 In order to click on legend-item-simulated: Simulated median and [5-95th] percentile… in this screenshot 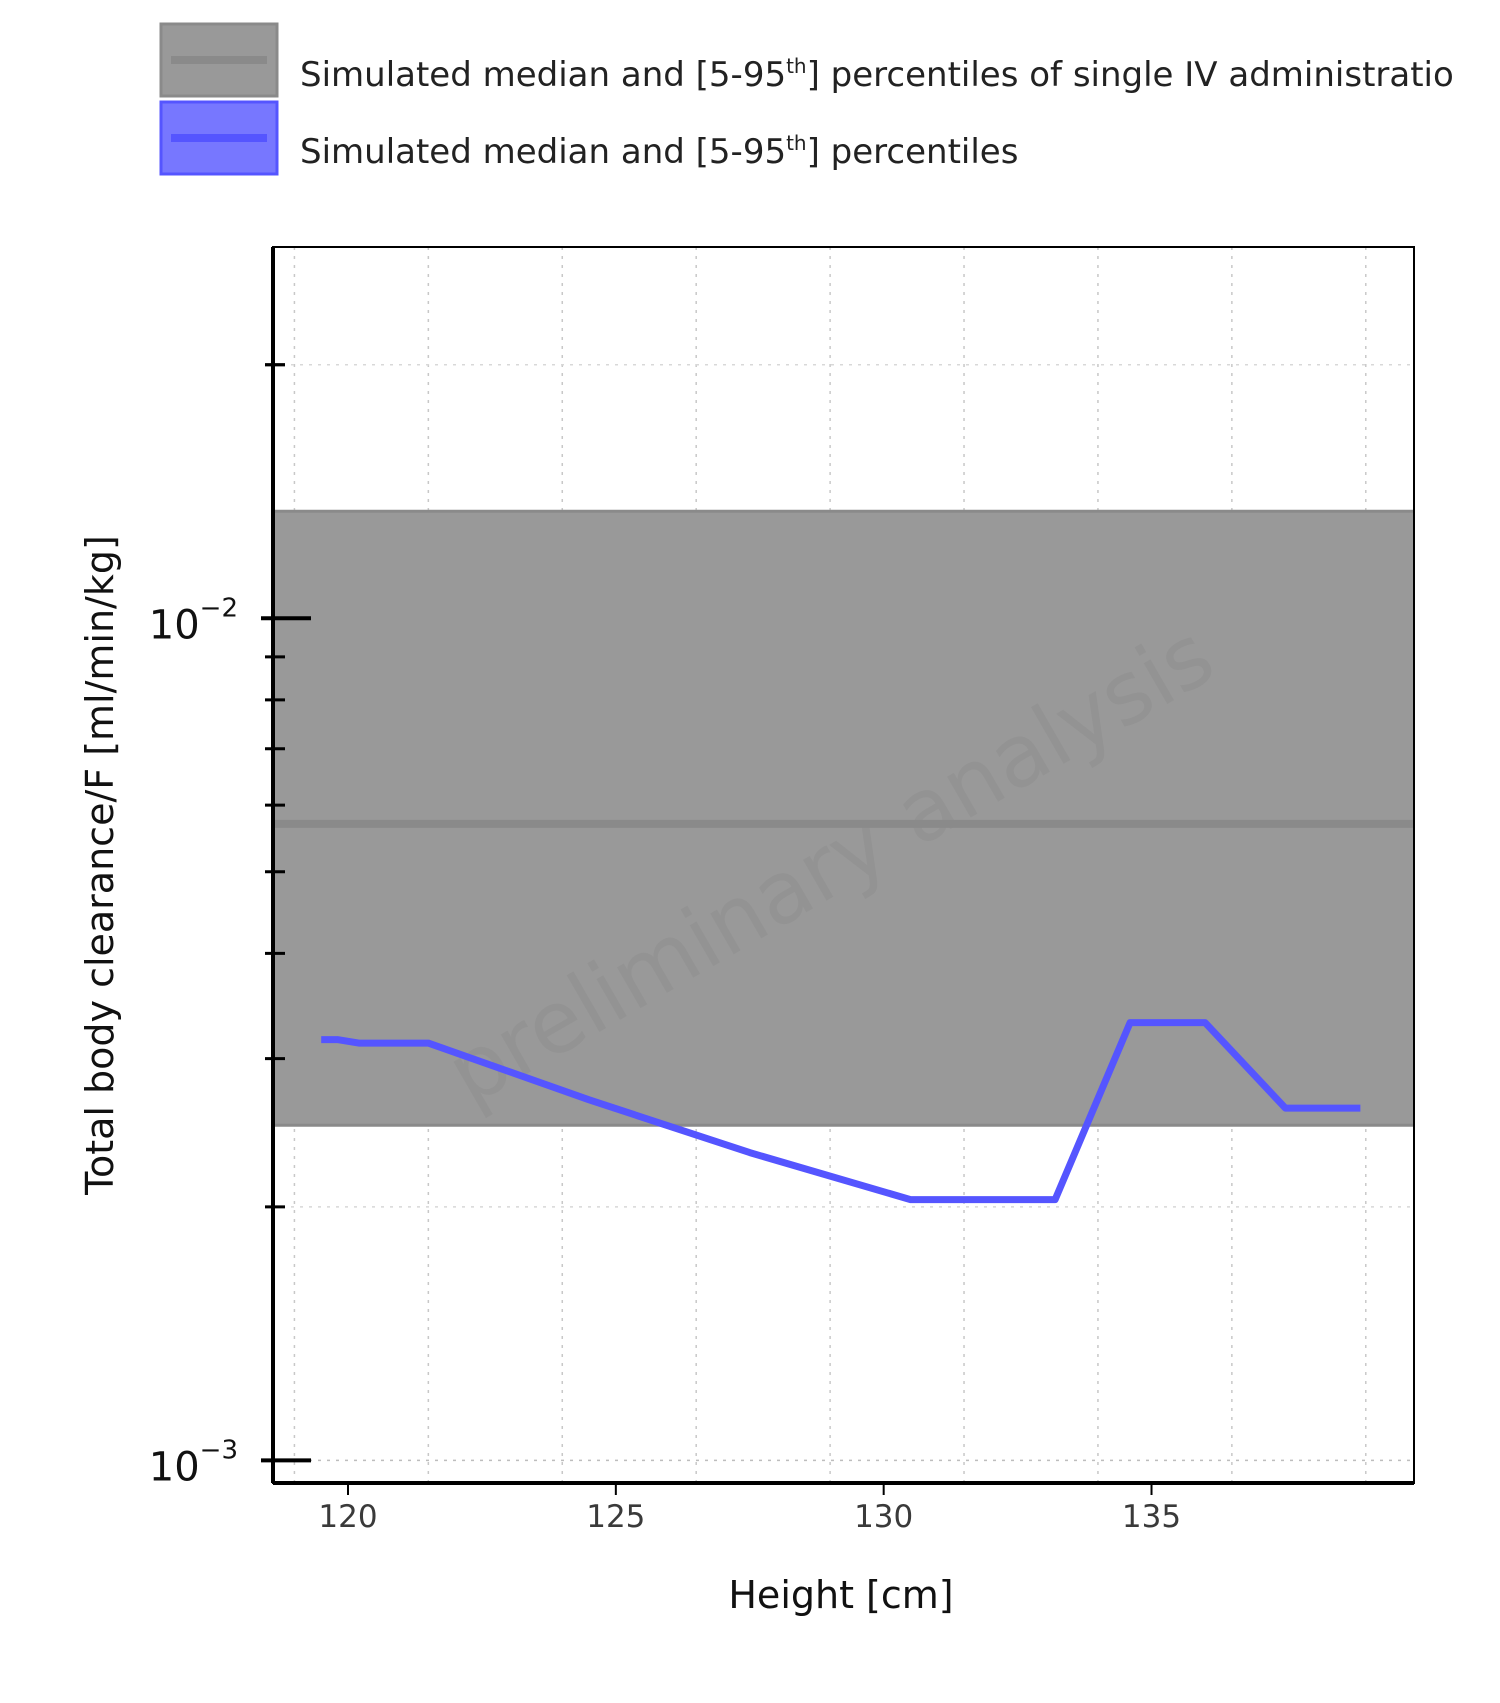, I will do `click(588, 138)`.